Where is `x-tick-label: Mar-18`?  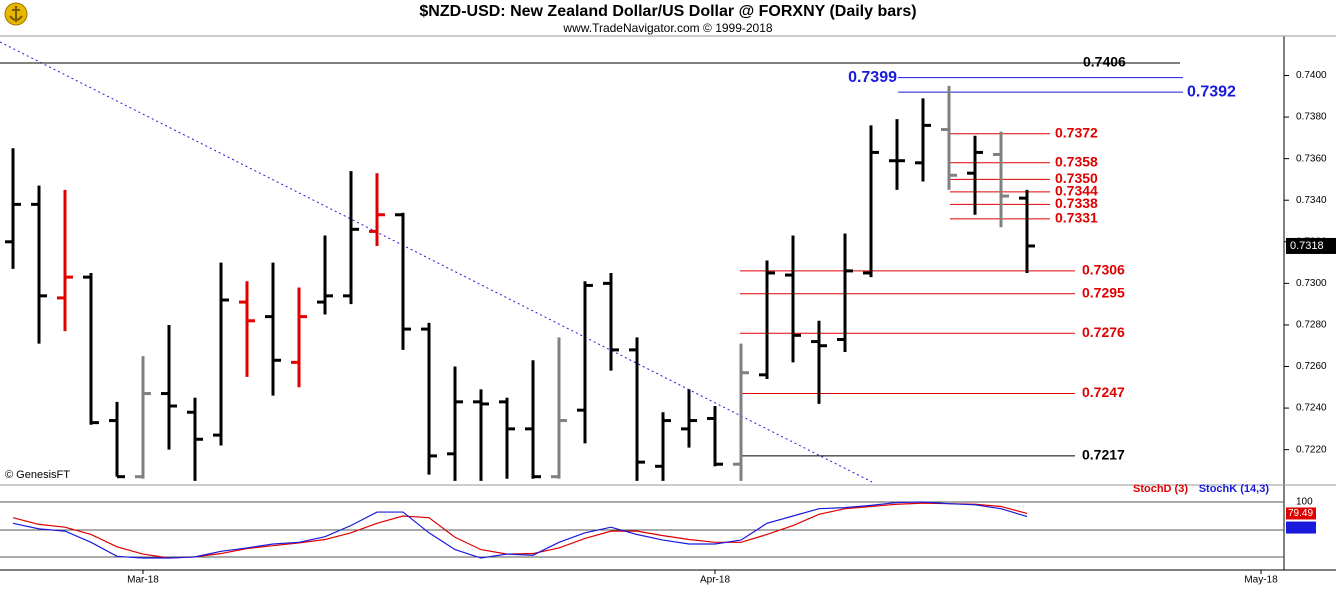
x-tick-label: Mar-18 is located at coordinates (143, 580).